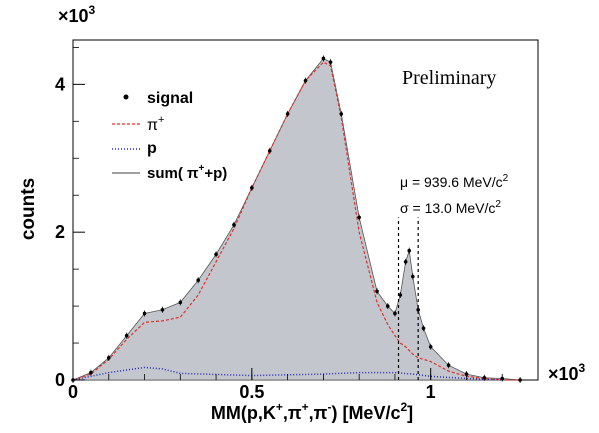  I want to click on x-tick-label: 0, so click(73, 392).